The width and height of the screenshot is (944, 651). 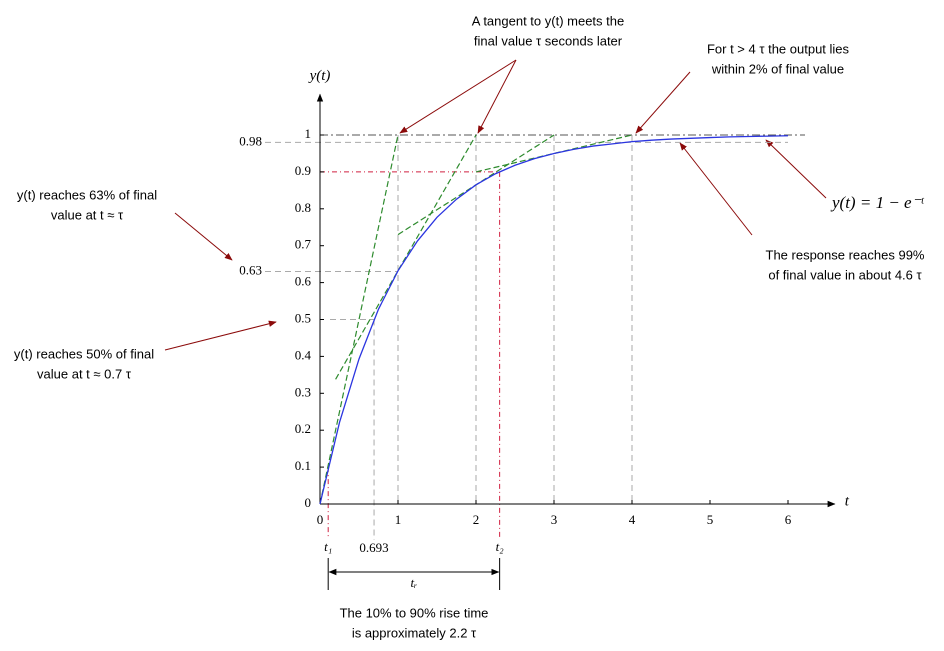 What do you see at coordinates (308, 502) in the screenshot?
I see `y-tick-label: 0` at bounding box center [308, 502].